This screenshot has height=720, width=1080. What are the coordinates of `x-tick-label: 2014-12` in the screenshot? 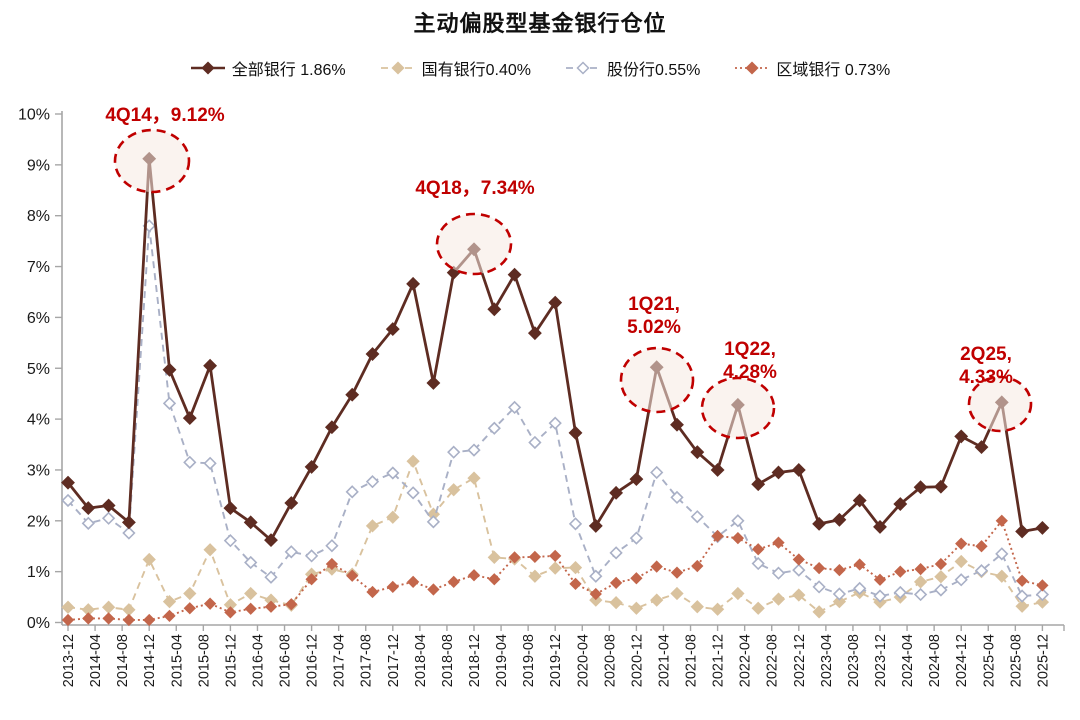 It's located at (150, 660).